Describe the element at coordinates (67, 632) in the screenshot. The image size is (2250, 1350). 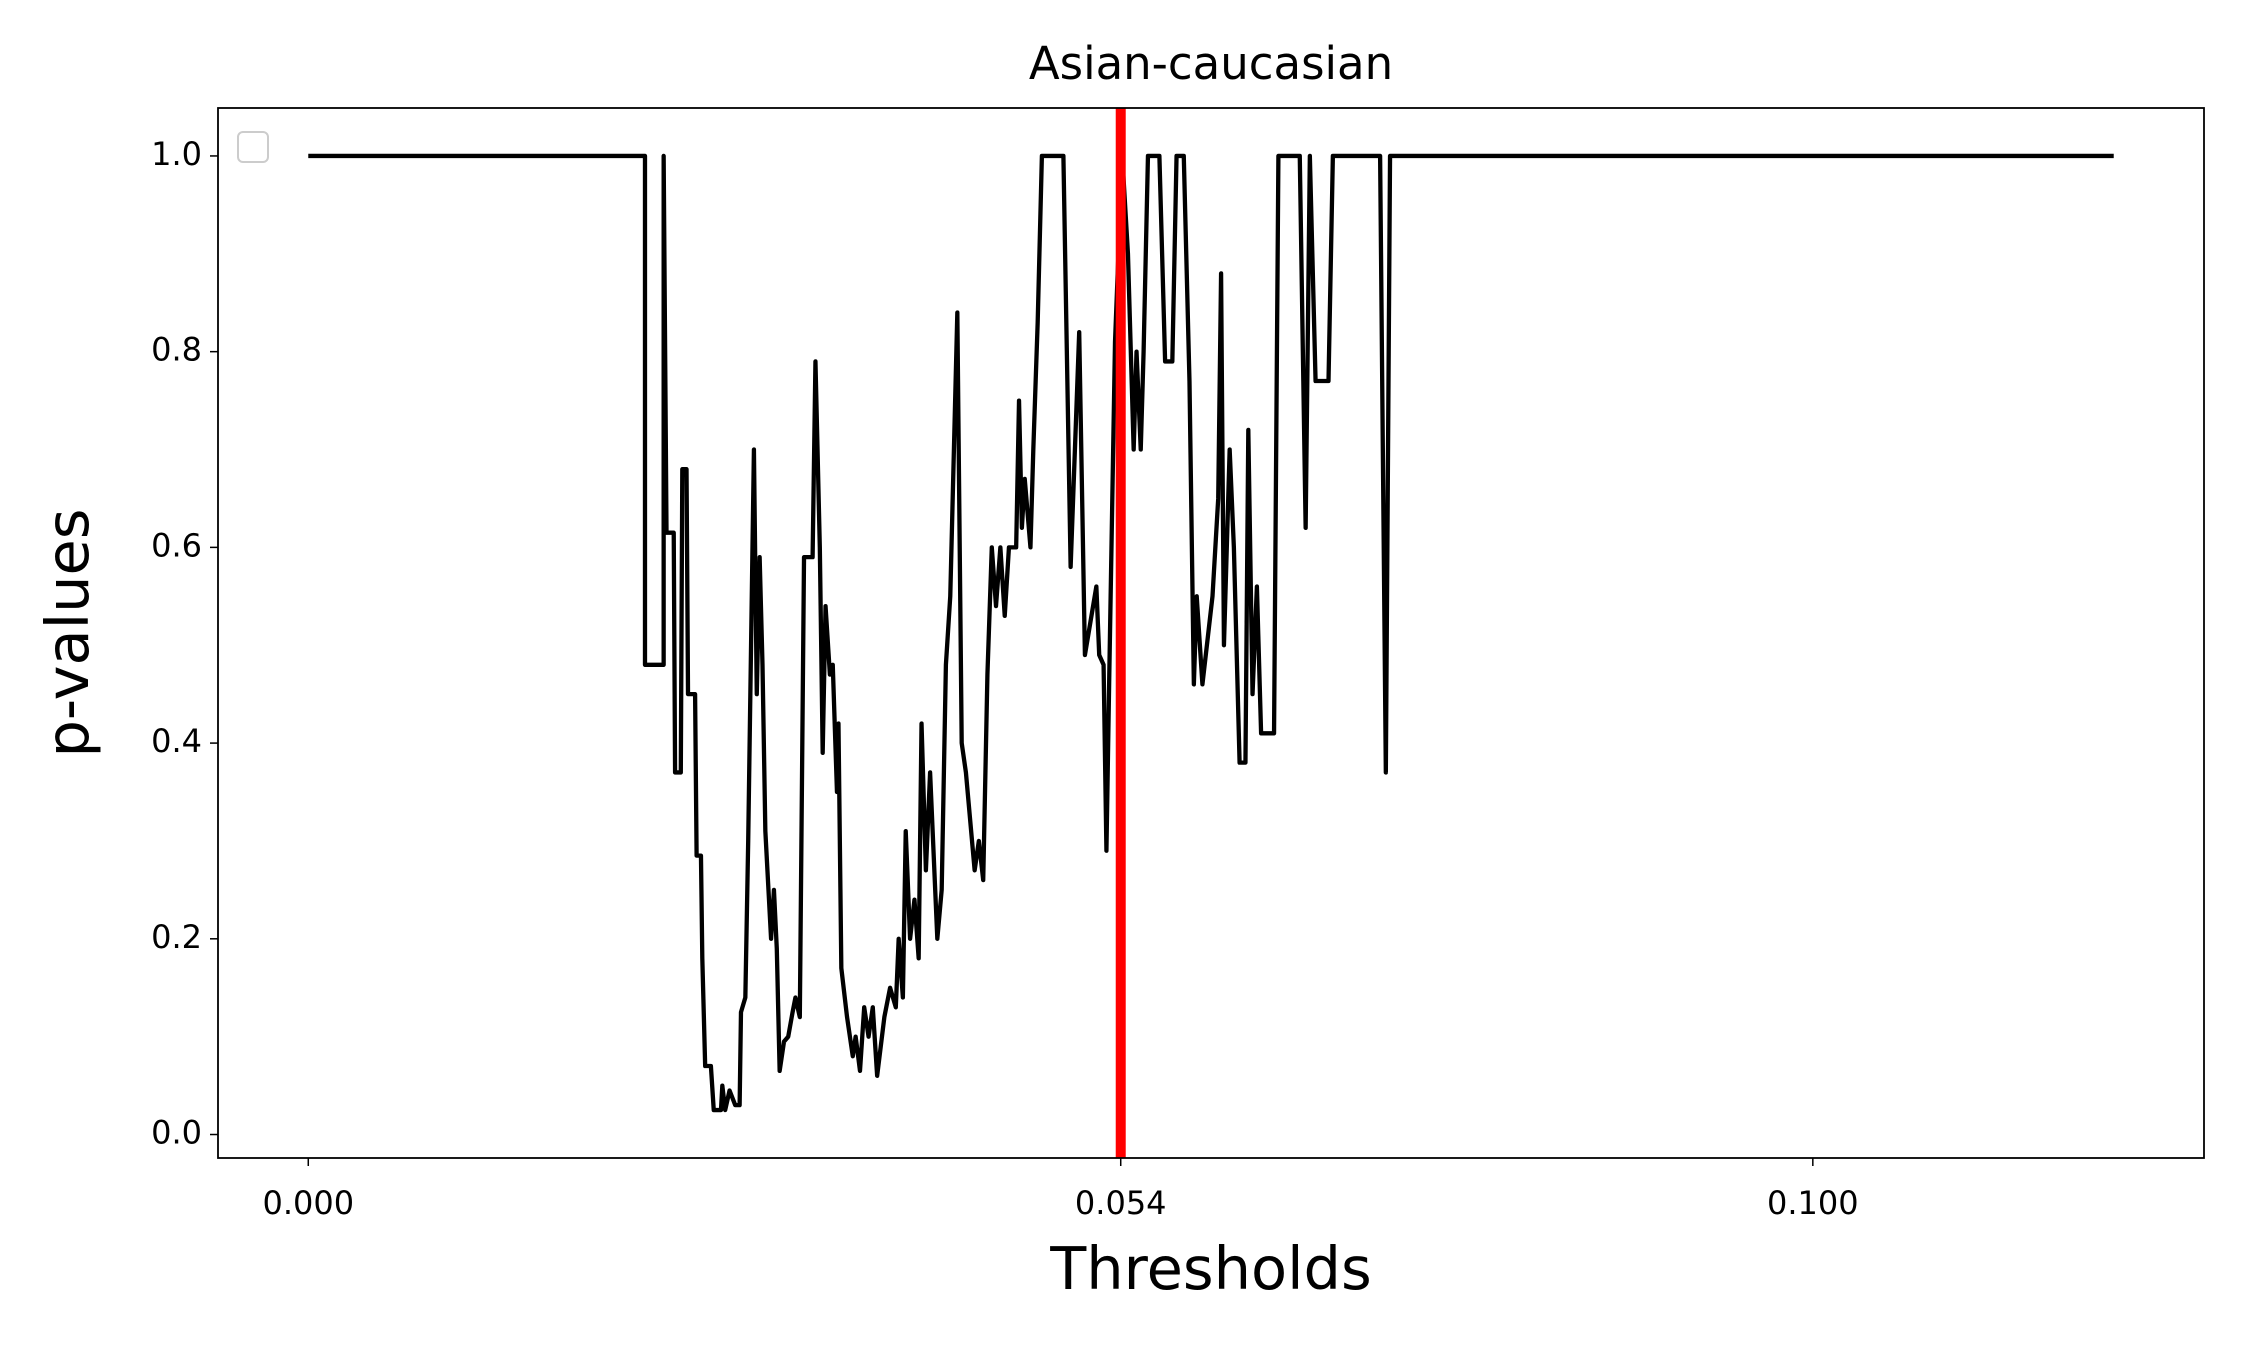
I see `y-axis-label: p-values` at that location.